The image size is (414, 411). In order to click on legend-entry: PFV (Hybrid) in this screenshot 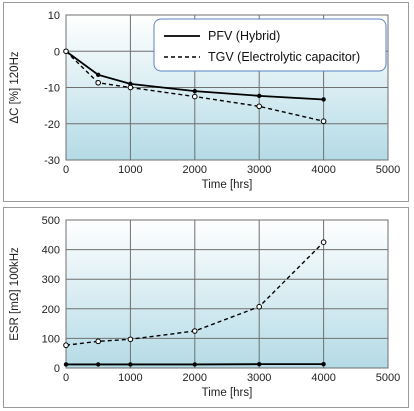, I will do `click(244, 36)`.